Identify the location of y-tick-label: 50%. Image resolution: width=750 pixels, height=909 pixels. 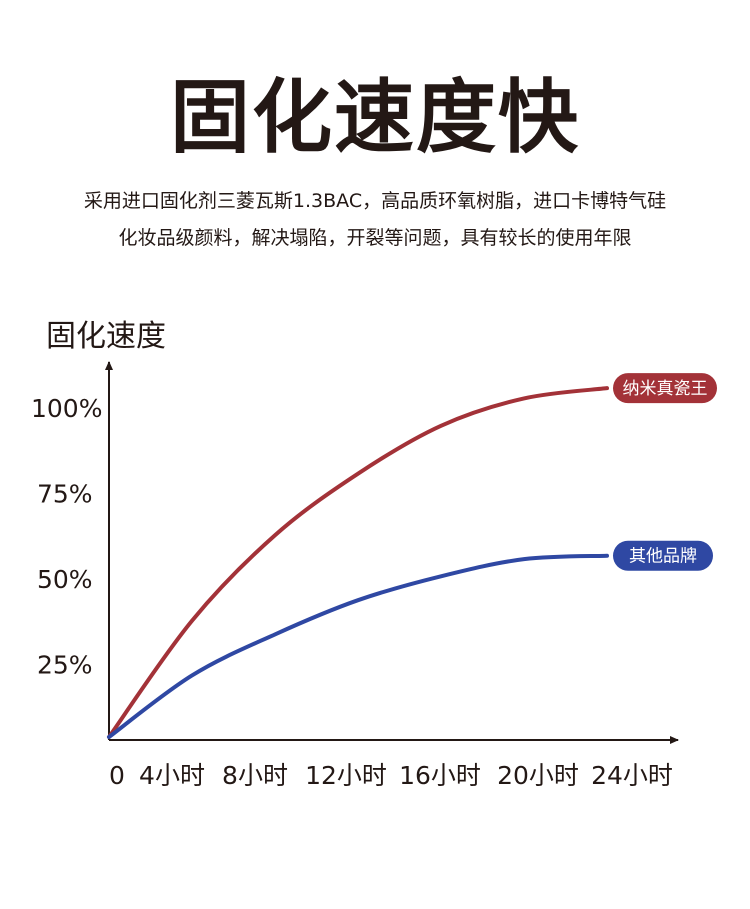
(65, 579).